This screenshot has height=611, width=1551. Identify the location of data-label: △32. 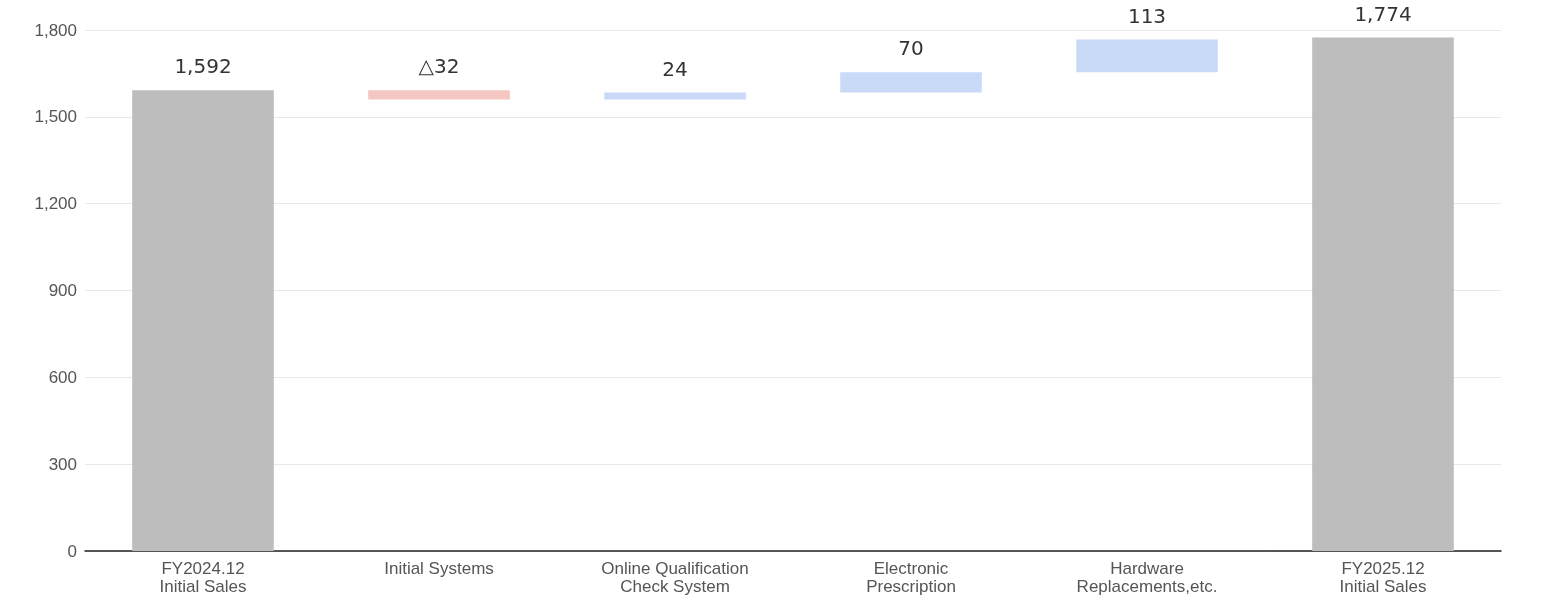
(439, 66).